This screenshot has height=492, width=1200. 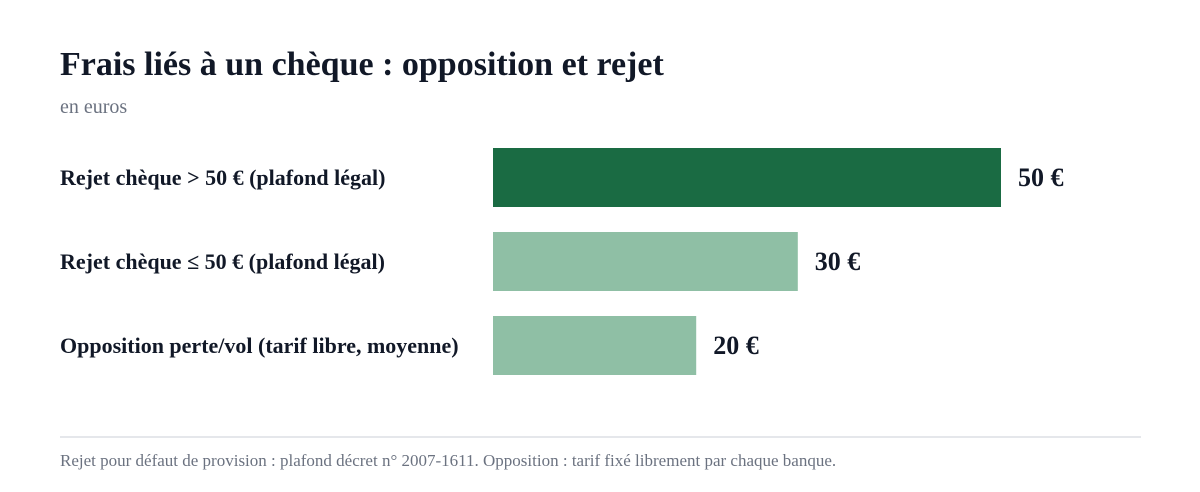 What do you see at coordinates (1041, 177) in the screenshot?
I see `value-label: 50 €` at bounding box center [1041, 177].